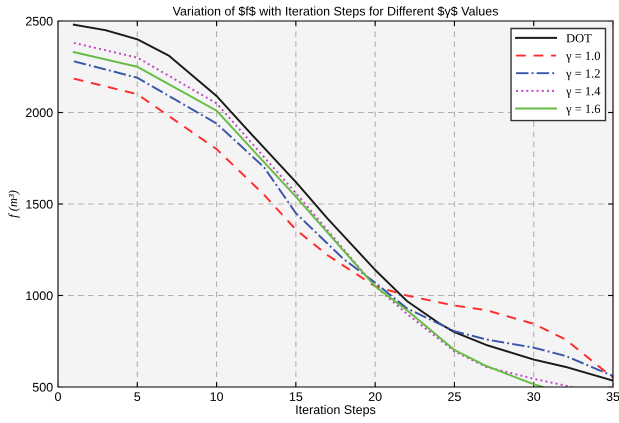 This screenshot has width=619, height=423. What do you see at coordinates (583, 92) in the screenshot?
I see `legend-label: γ = 1.4` at bounding box center [583, 92].